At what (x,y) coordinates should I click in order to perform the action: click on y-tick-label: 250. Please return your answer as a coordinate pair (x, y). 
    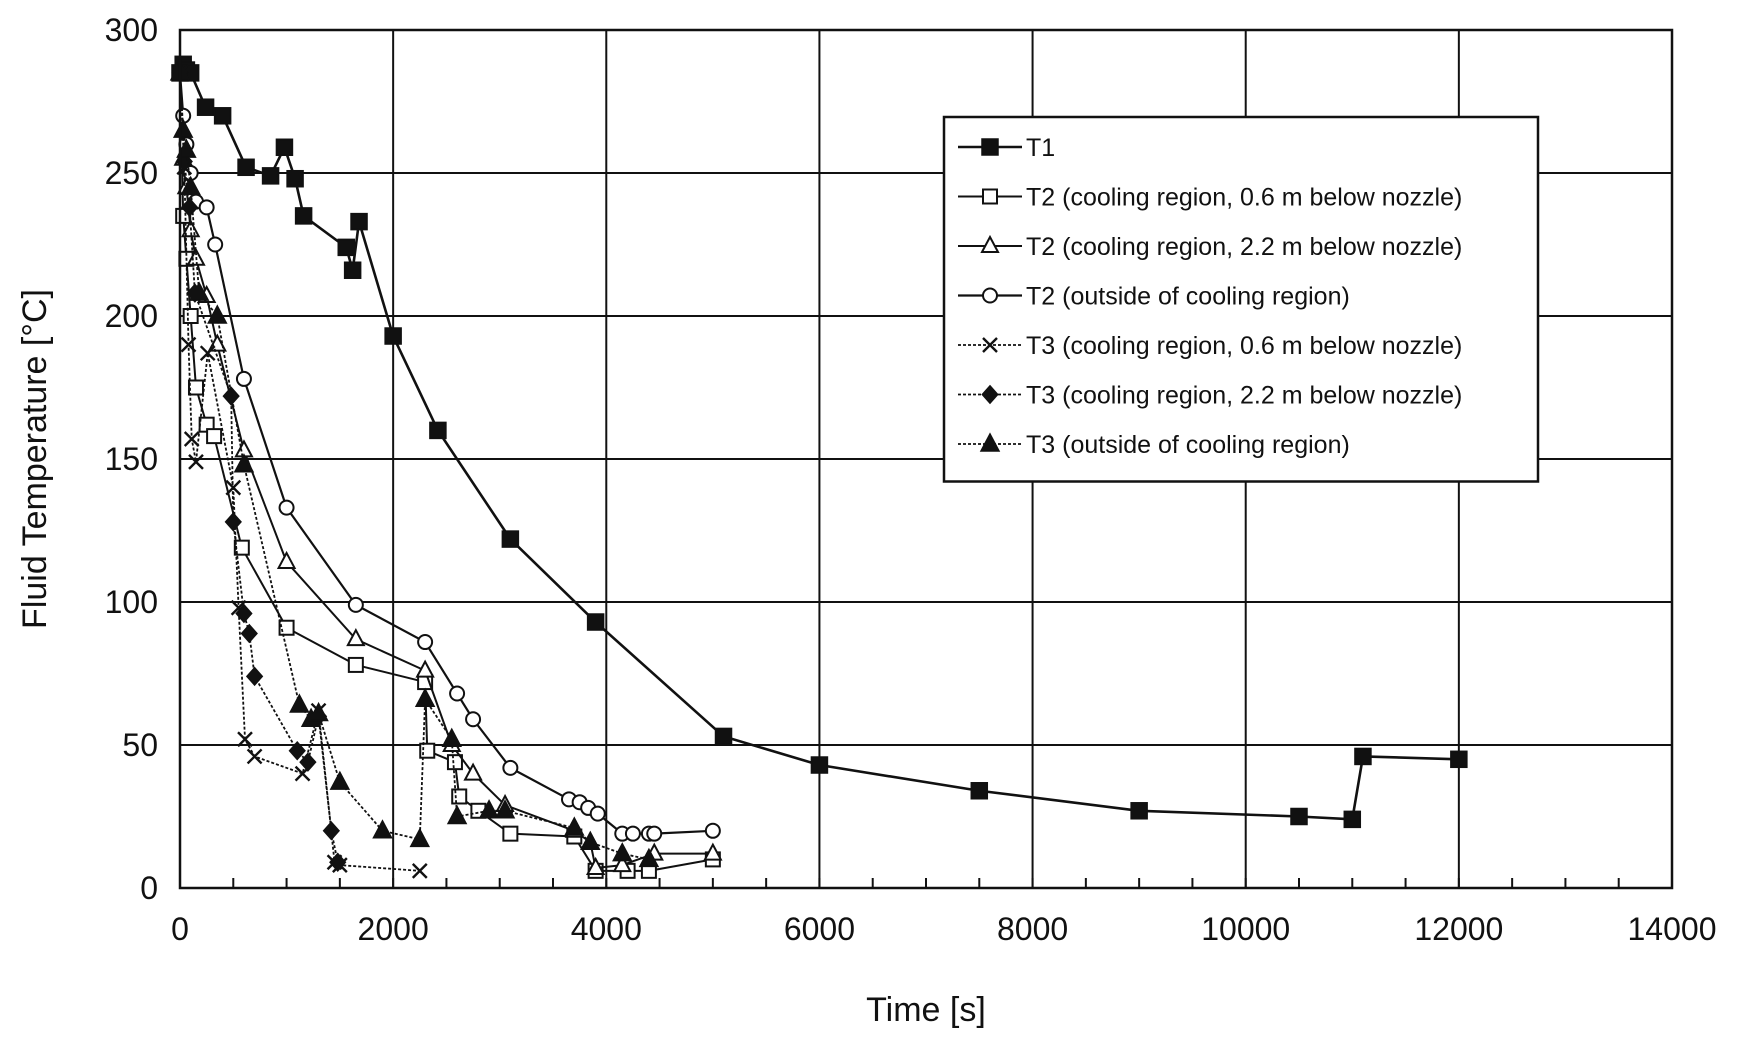
    Looking at the image, I should click on (131, 173).